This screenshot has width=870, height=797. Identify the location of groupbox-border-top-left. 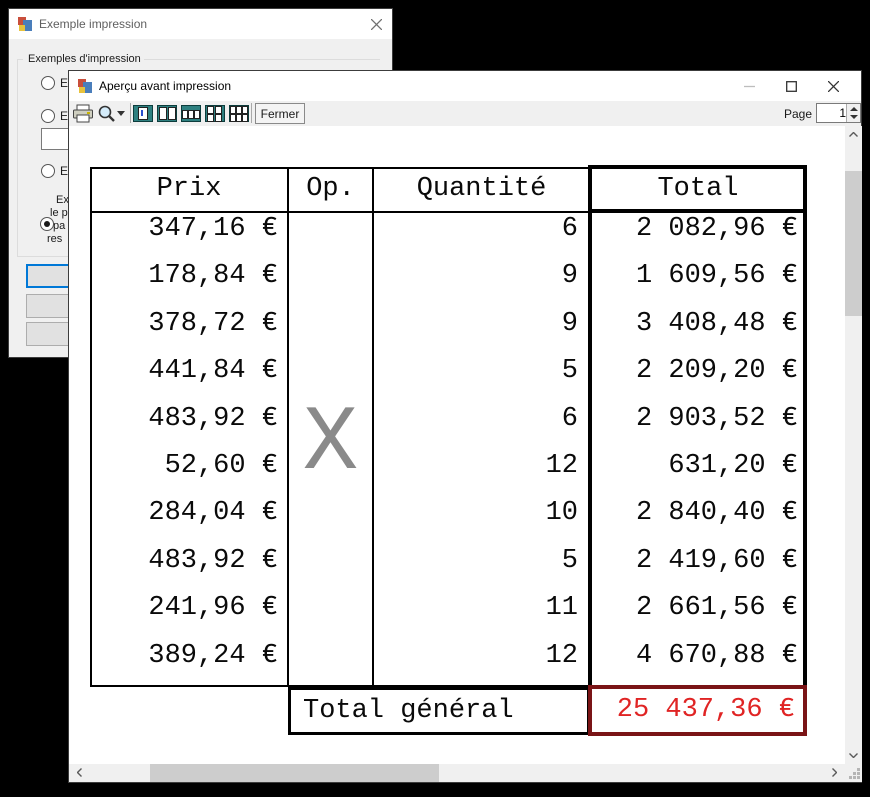
(20, 59).